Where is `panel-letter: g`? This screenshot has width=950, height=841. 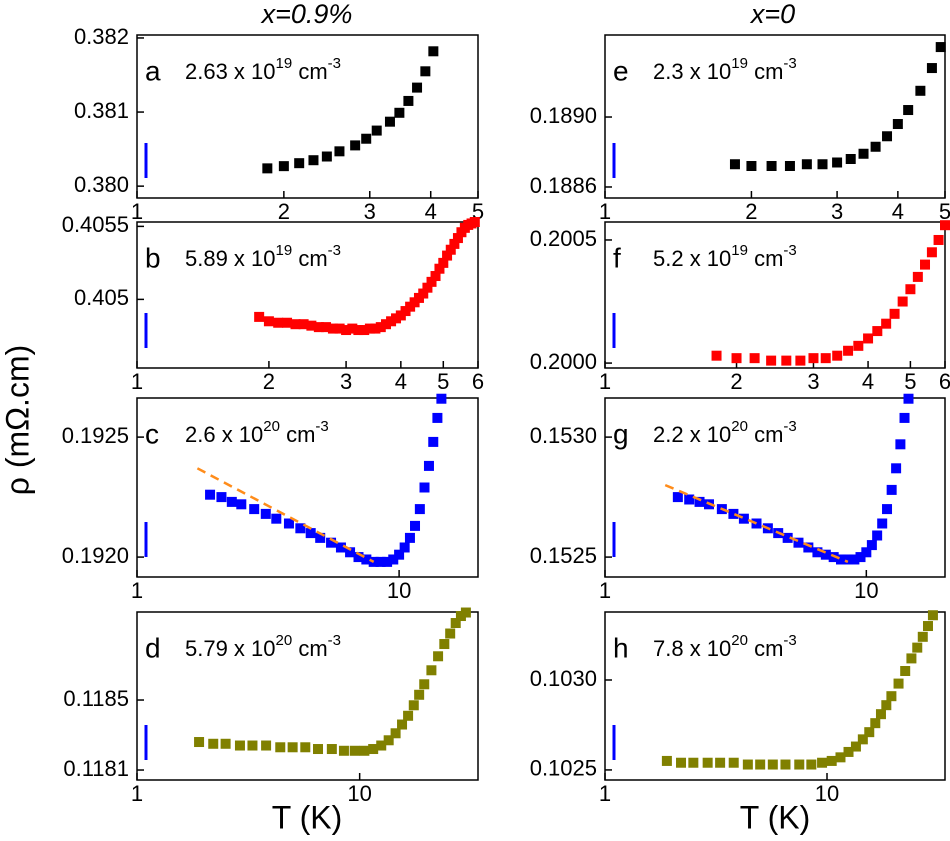
panel-letter: g is located at coordinates (621, 433).